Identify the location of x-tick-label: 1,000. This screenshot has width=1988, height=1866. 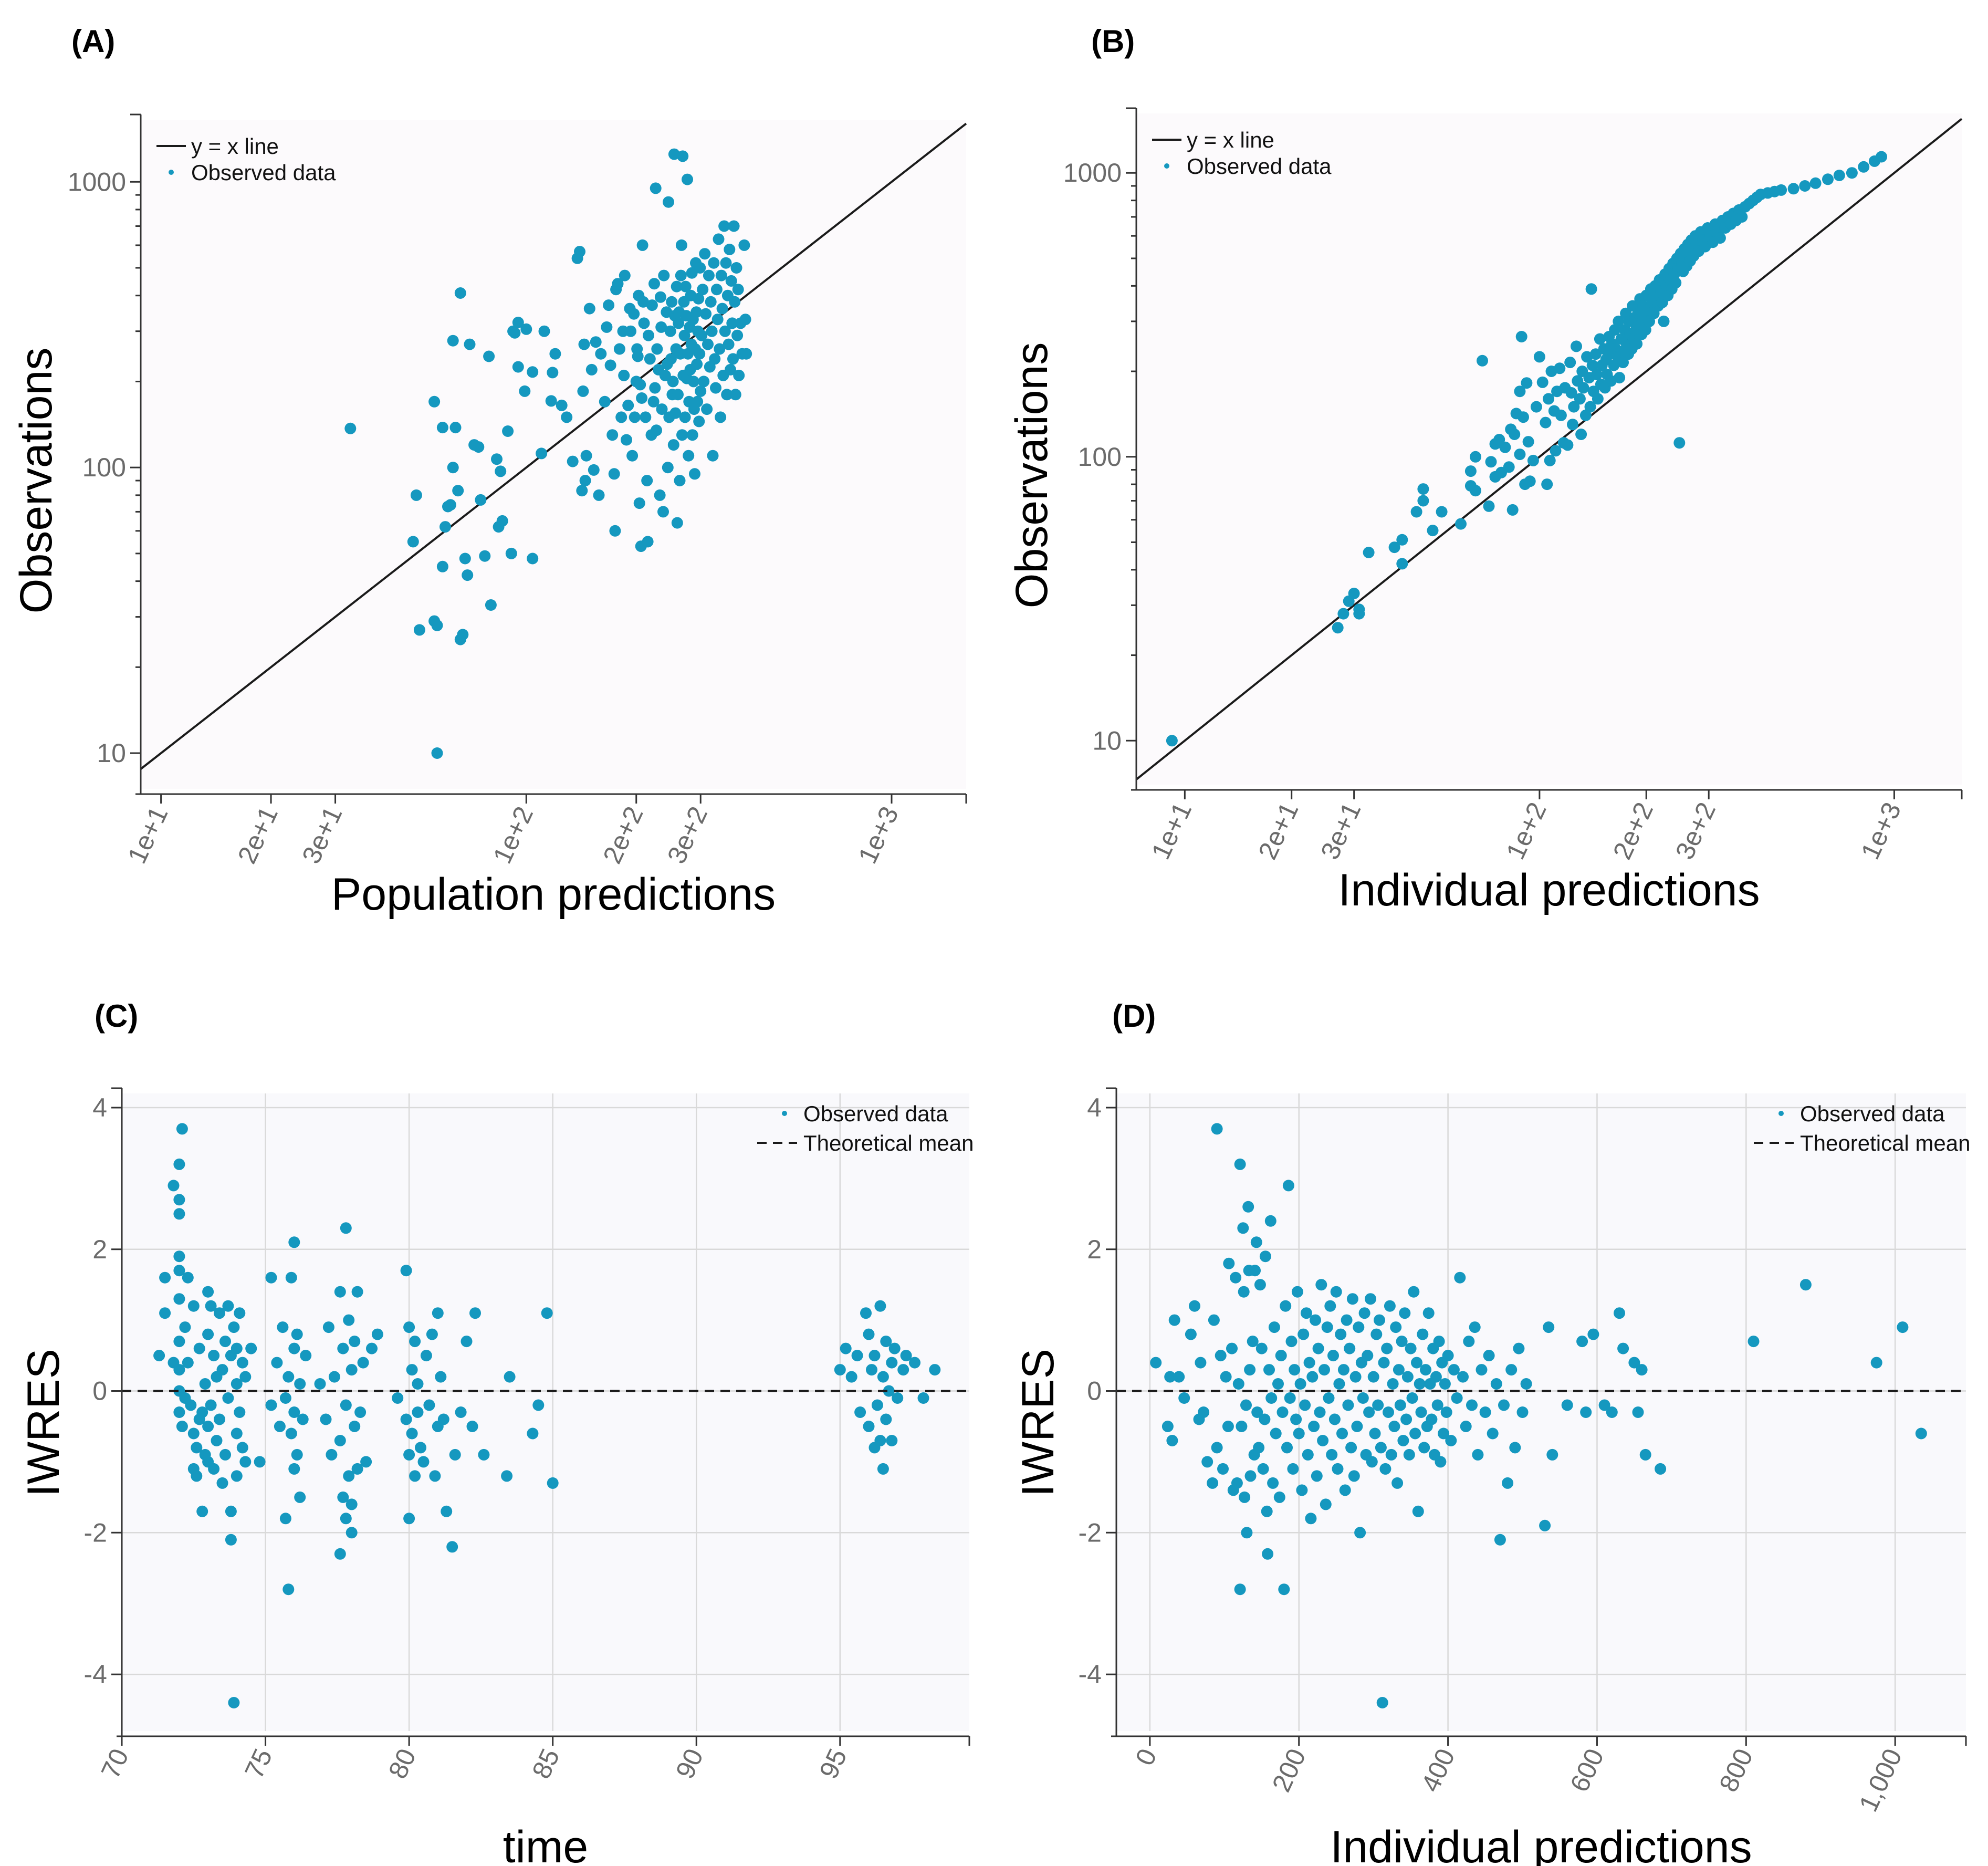
(1881, 1780).